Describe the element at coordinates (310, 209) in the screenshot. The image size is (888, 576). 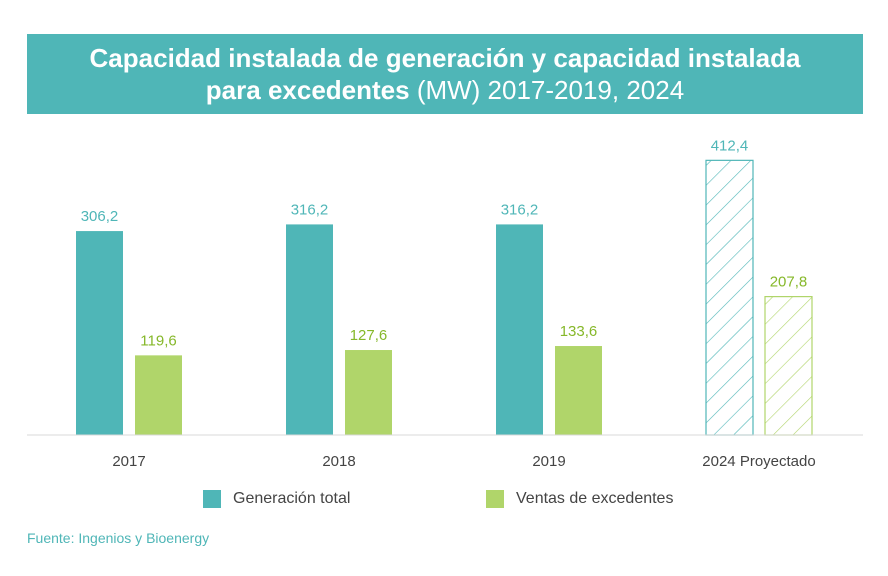
I see `data-label-generation-1: 316,2` at that location.